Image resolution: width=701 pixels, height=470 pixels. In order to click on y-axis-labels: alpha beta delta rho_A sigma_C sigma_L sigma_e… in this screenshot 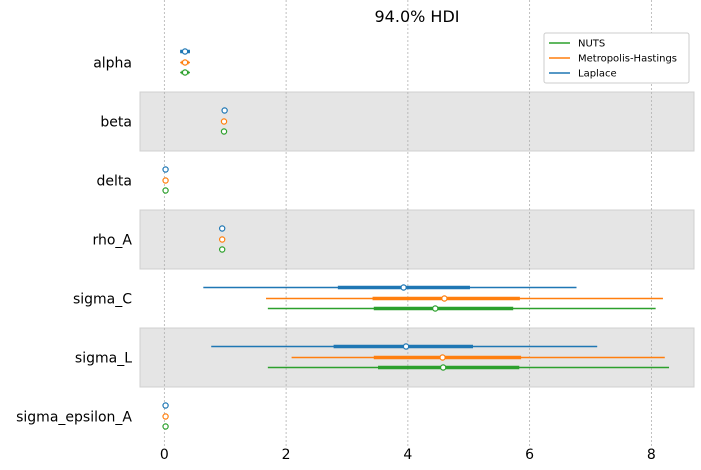, I will do `click(74, 241)`.